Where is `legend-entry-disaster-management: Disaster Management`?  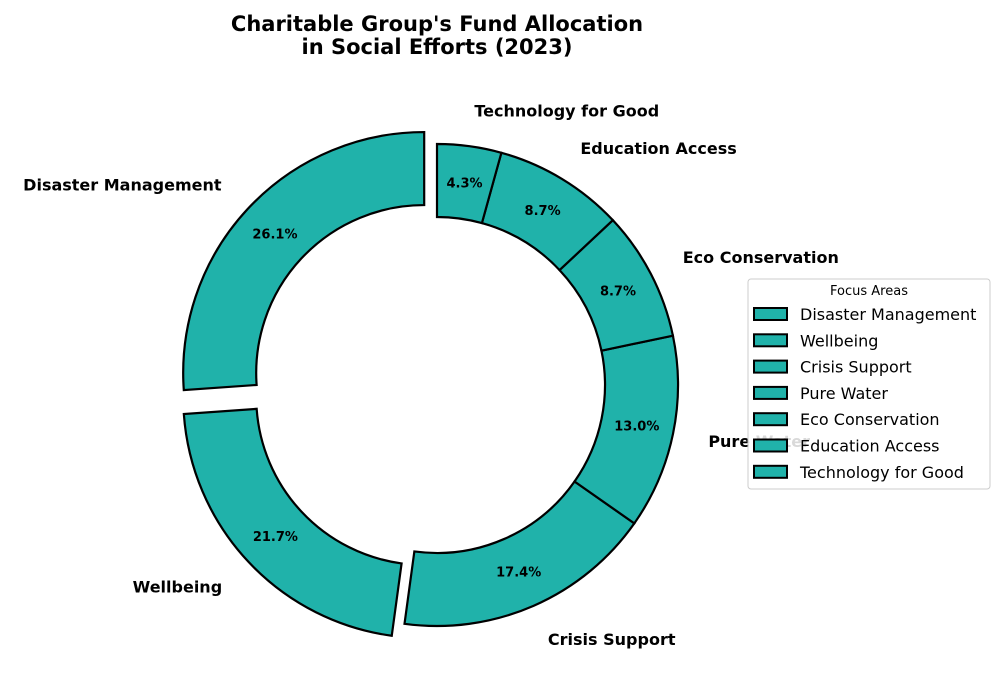
legend-entry-disaster-management: Disaster Management is located at coordinates (888, 314).